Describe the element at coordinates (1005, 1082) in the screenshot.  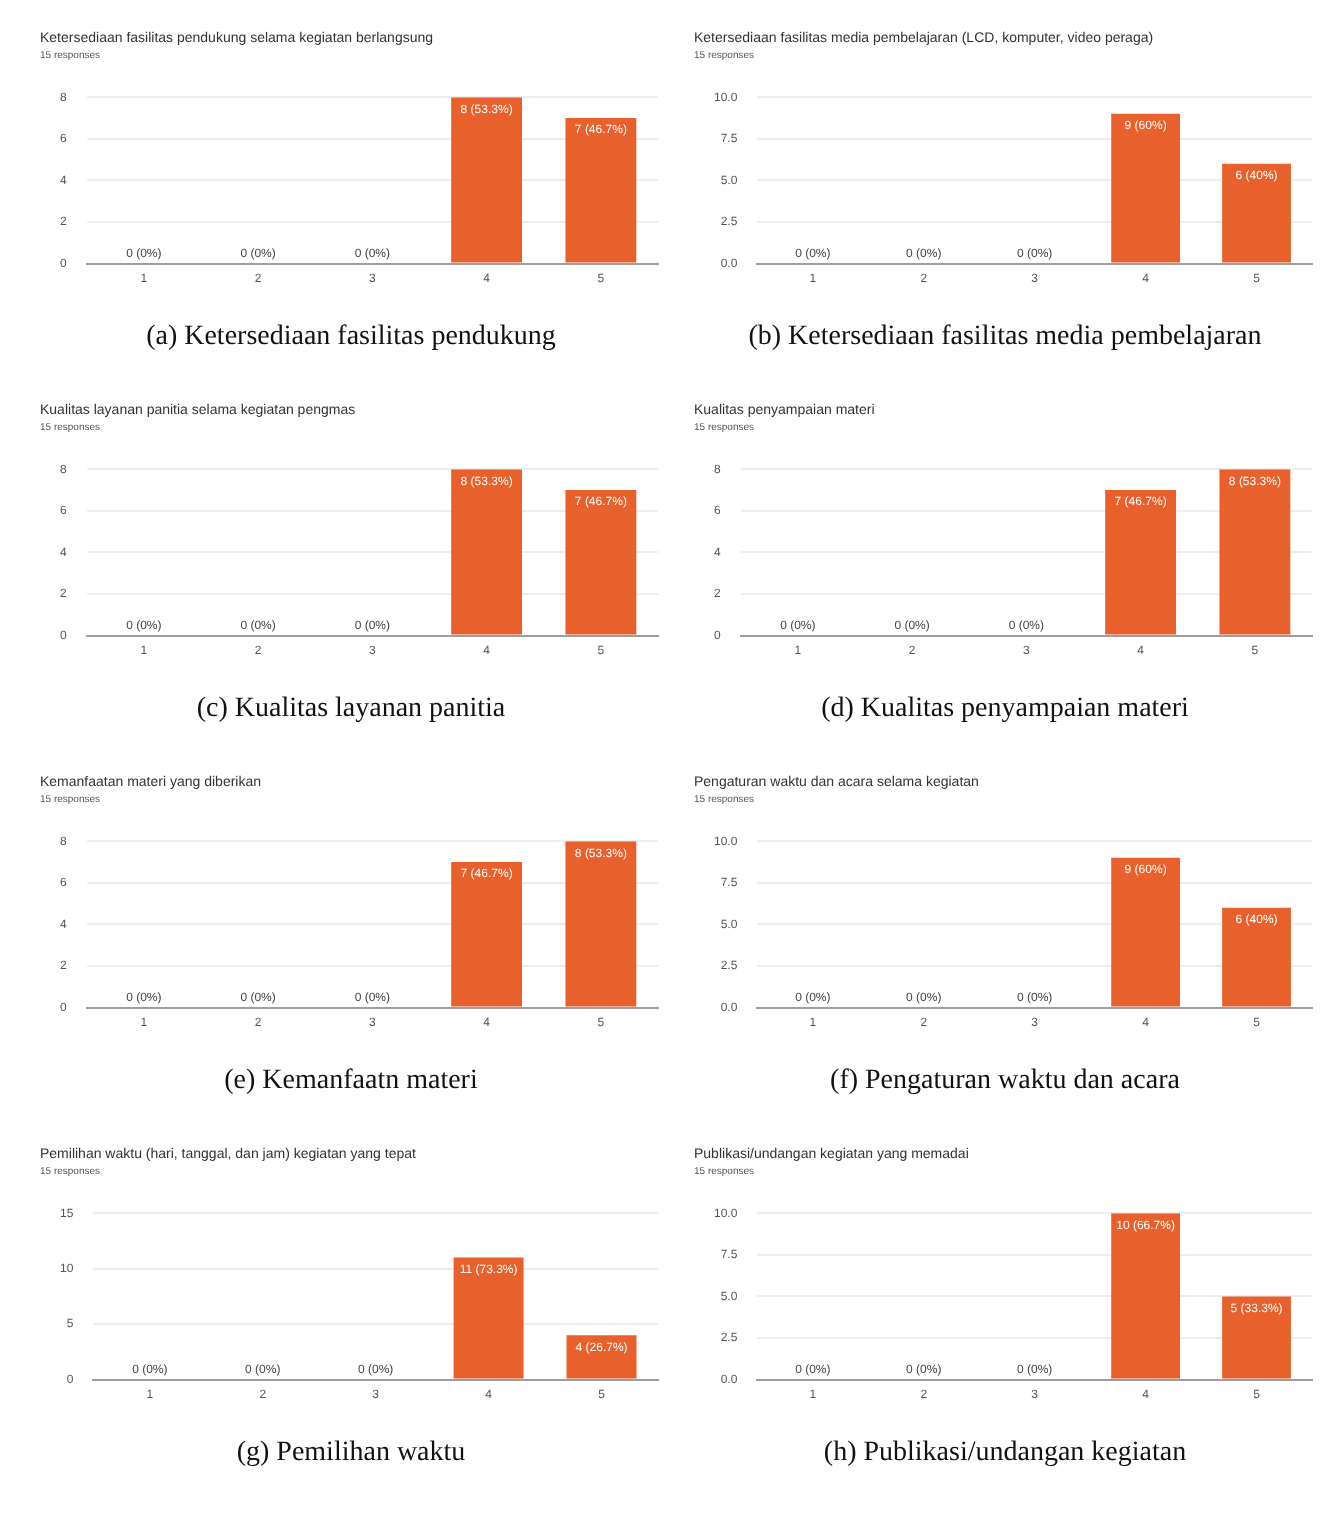
I see `text: (f) Pengaturan waktu dan acara` at that location.